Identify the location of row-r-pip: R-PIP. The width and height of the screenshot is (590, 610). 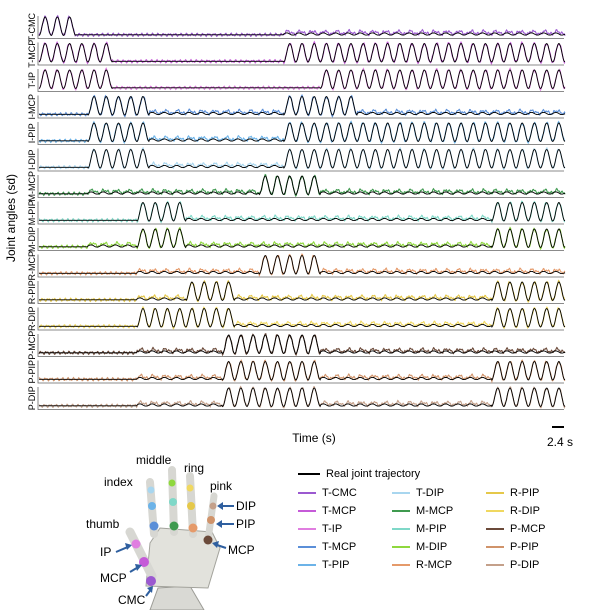
(296, 291).